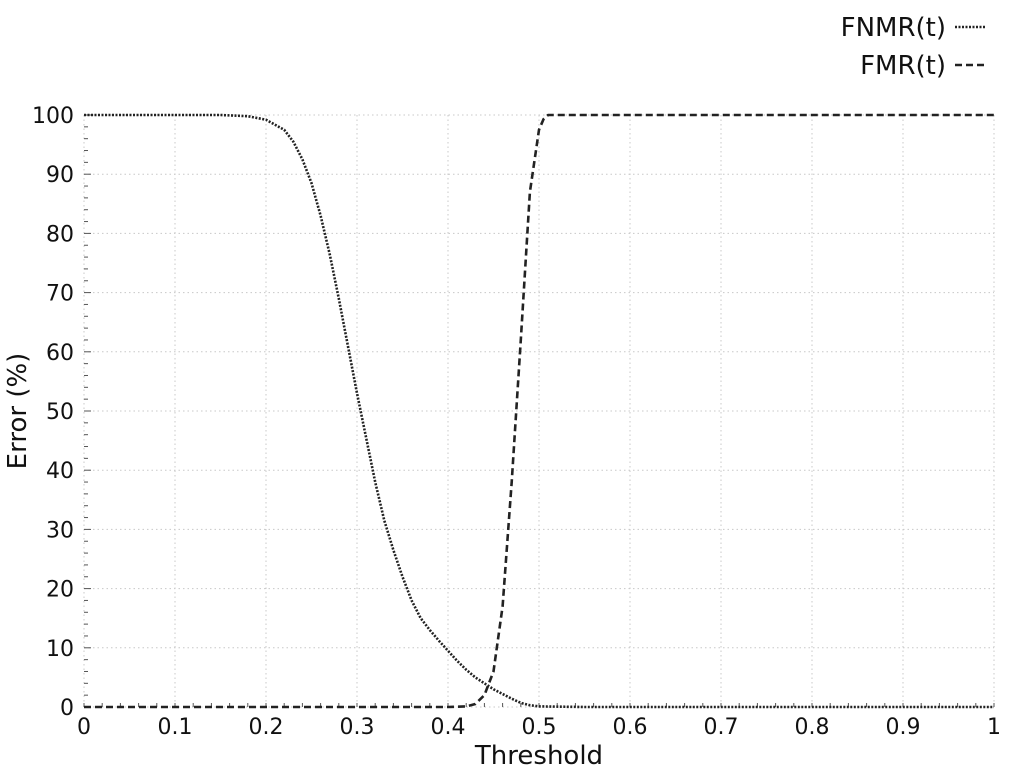 This screenshot has width=1024, height=768. Describe the element at coordinates (60, 175) in the screenshot. I see `y-tick-label-9: 90` at that location.